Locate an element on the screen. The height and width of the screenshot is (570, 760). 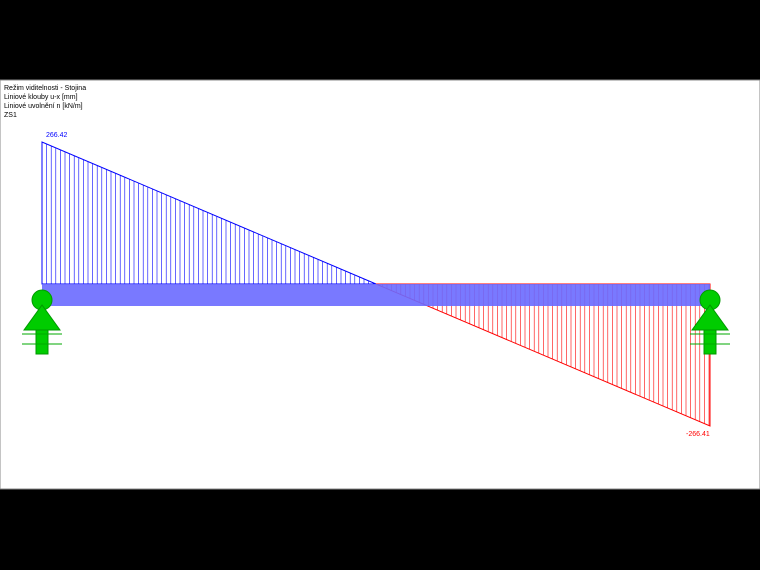
header-line: ZS1 is located at coordinates (10, 115).